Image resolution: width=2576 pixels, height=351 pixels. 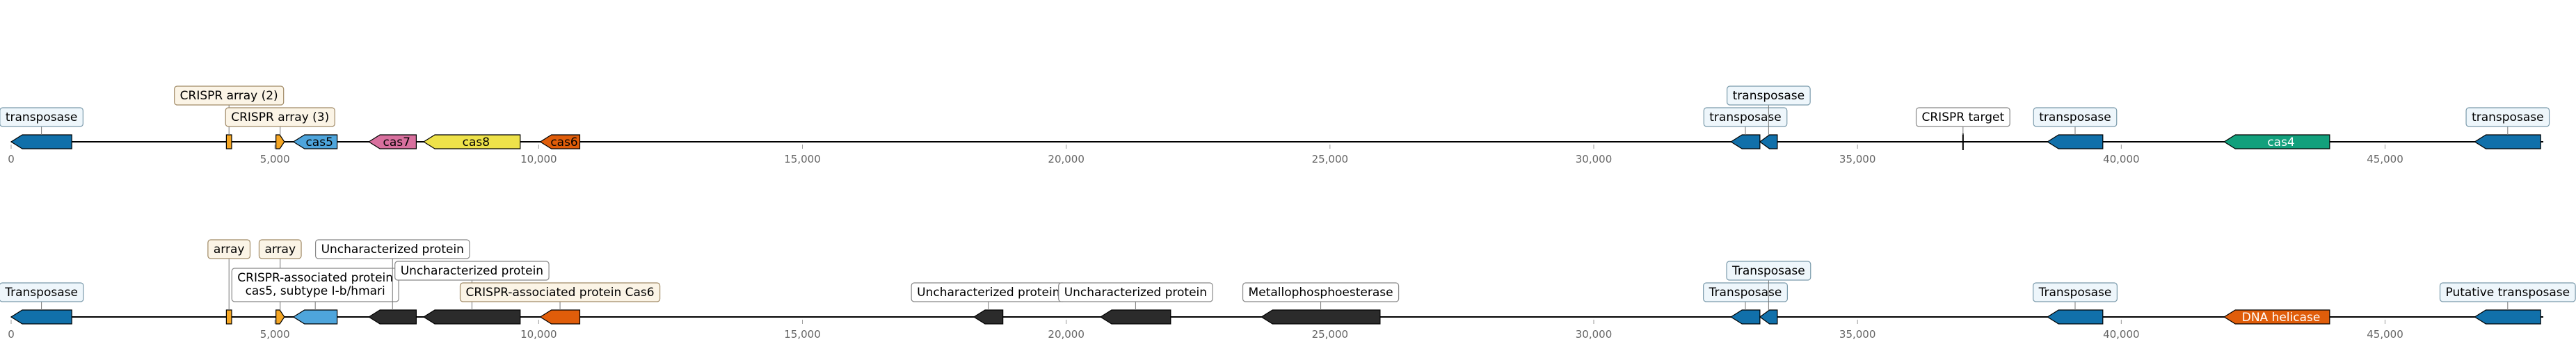 I want to click on gene-label: CRISPR array (2), so click(x=229, y=96).